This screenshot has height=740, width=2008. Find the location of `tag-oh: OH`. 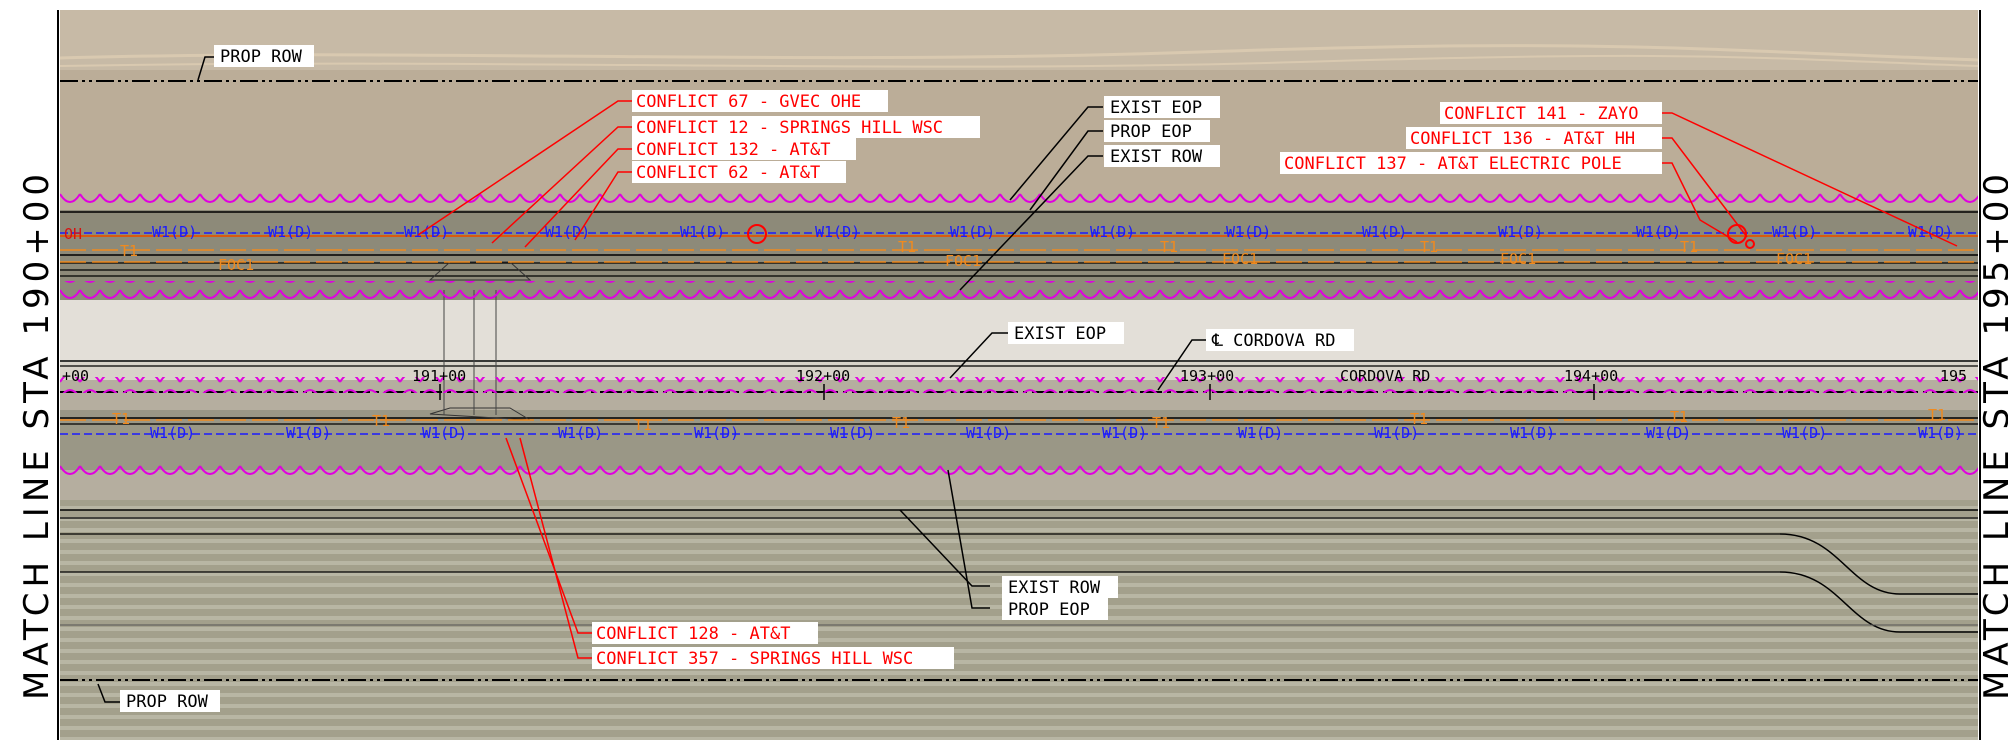

tag-oh: OH is located at coordinates (73, 234).